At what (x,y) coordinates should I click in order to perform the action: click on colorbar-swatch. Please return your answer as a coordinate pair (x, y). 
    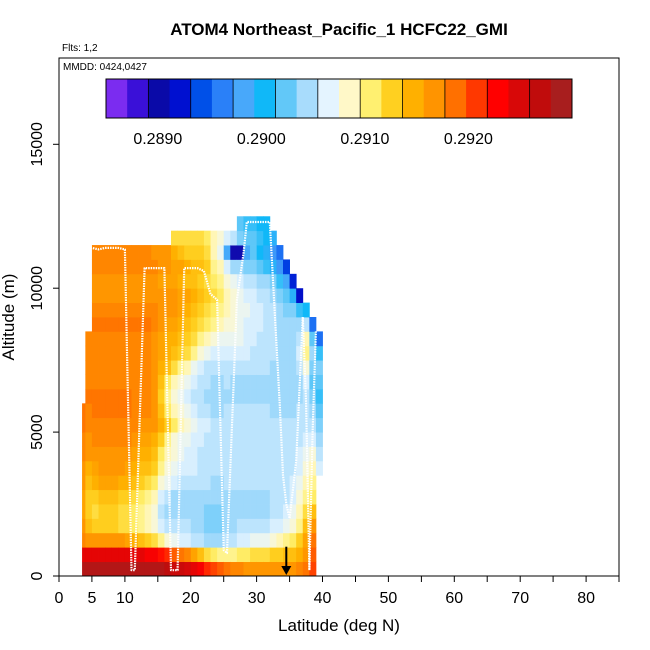
    Looking at the image, I should click on (307, 98).